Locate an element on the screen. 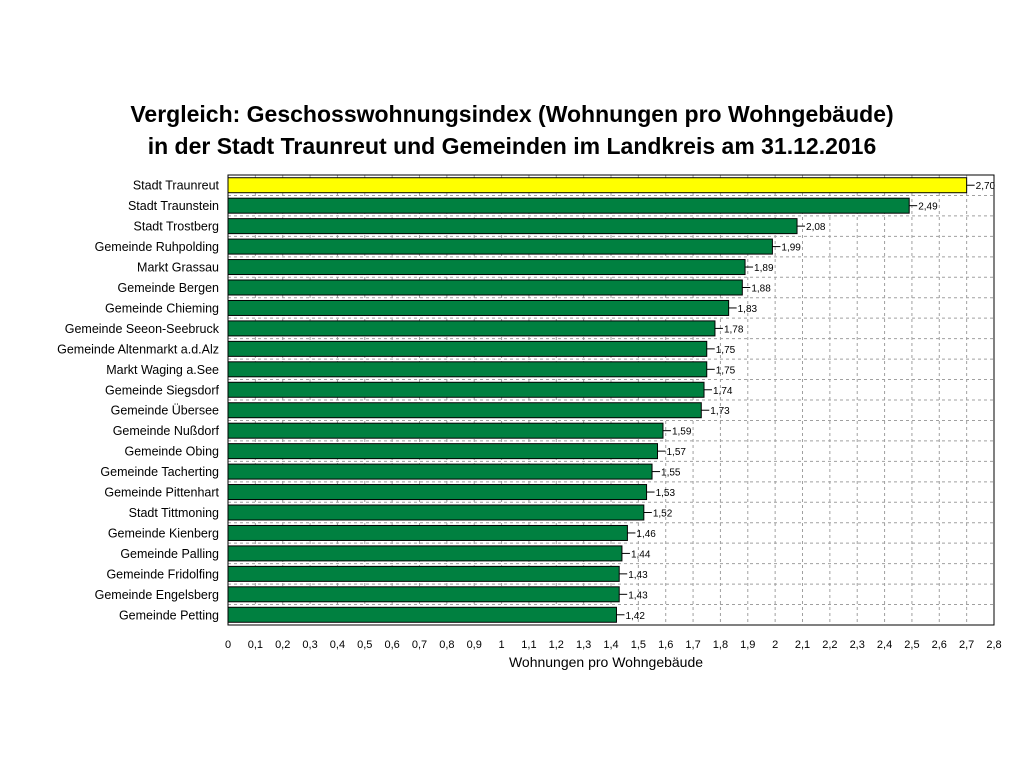 Image resolution: width=1024 pixels, height=768 pixels. category-label: Gemeinde Kienberg is located at coordinates (163, 533).